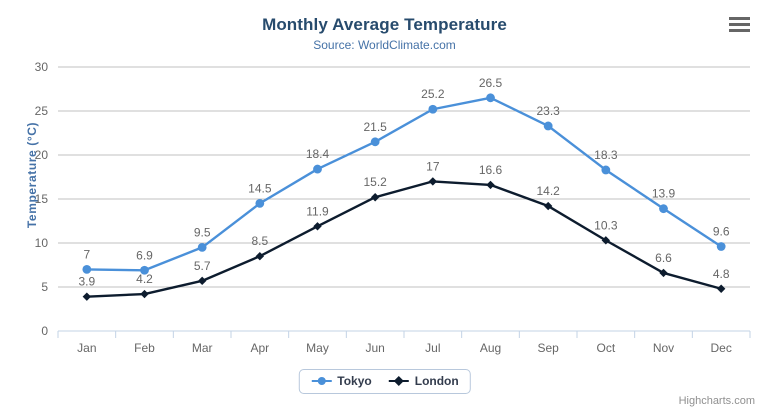 This screenshot has height=416, width=769. I want to click on legend-label: London, so click(436, 381).